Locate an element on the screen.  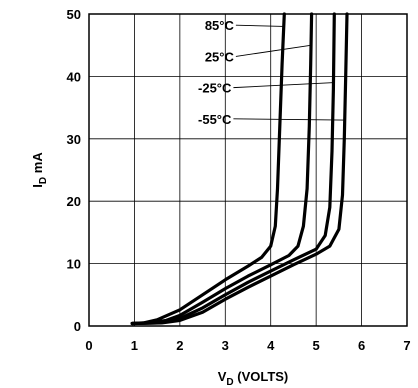
y-tick-labels: 0 10 20 30 40 50 is located at coordinates (74, 170).